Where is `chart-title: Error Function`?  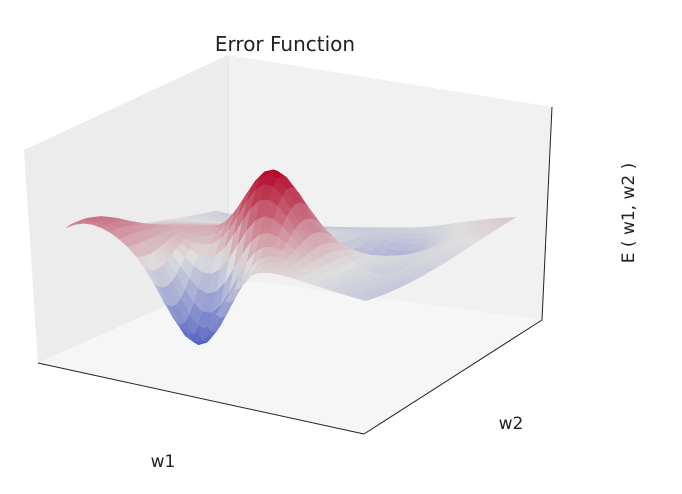 chart-title: Error Function is located at coordinates (285, 44).